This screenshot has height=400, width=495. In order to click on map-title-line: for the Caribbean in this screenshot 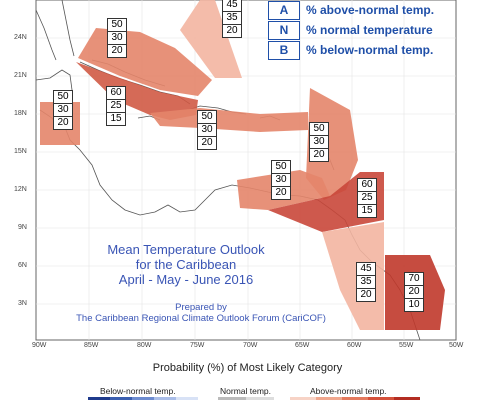, I will do `click(186, 264)`.